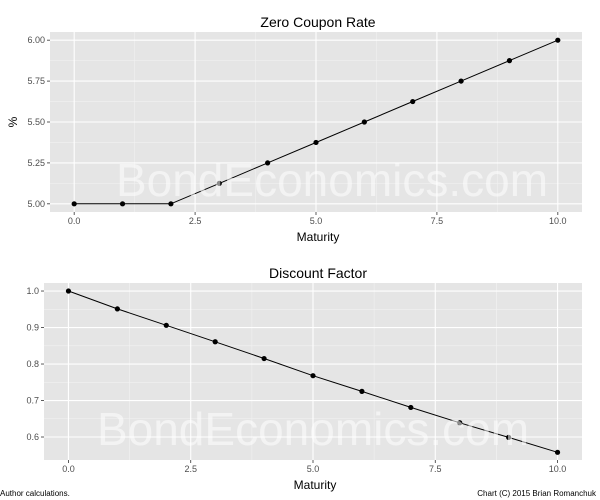 Image resolution: width=600 pixels, height=500 pixels. What do you see at coordinates (32, 401) in the screenshot?
I see `y-tick-label: 0.7` at bounding box center [32, 401].